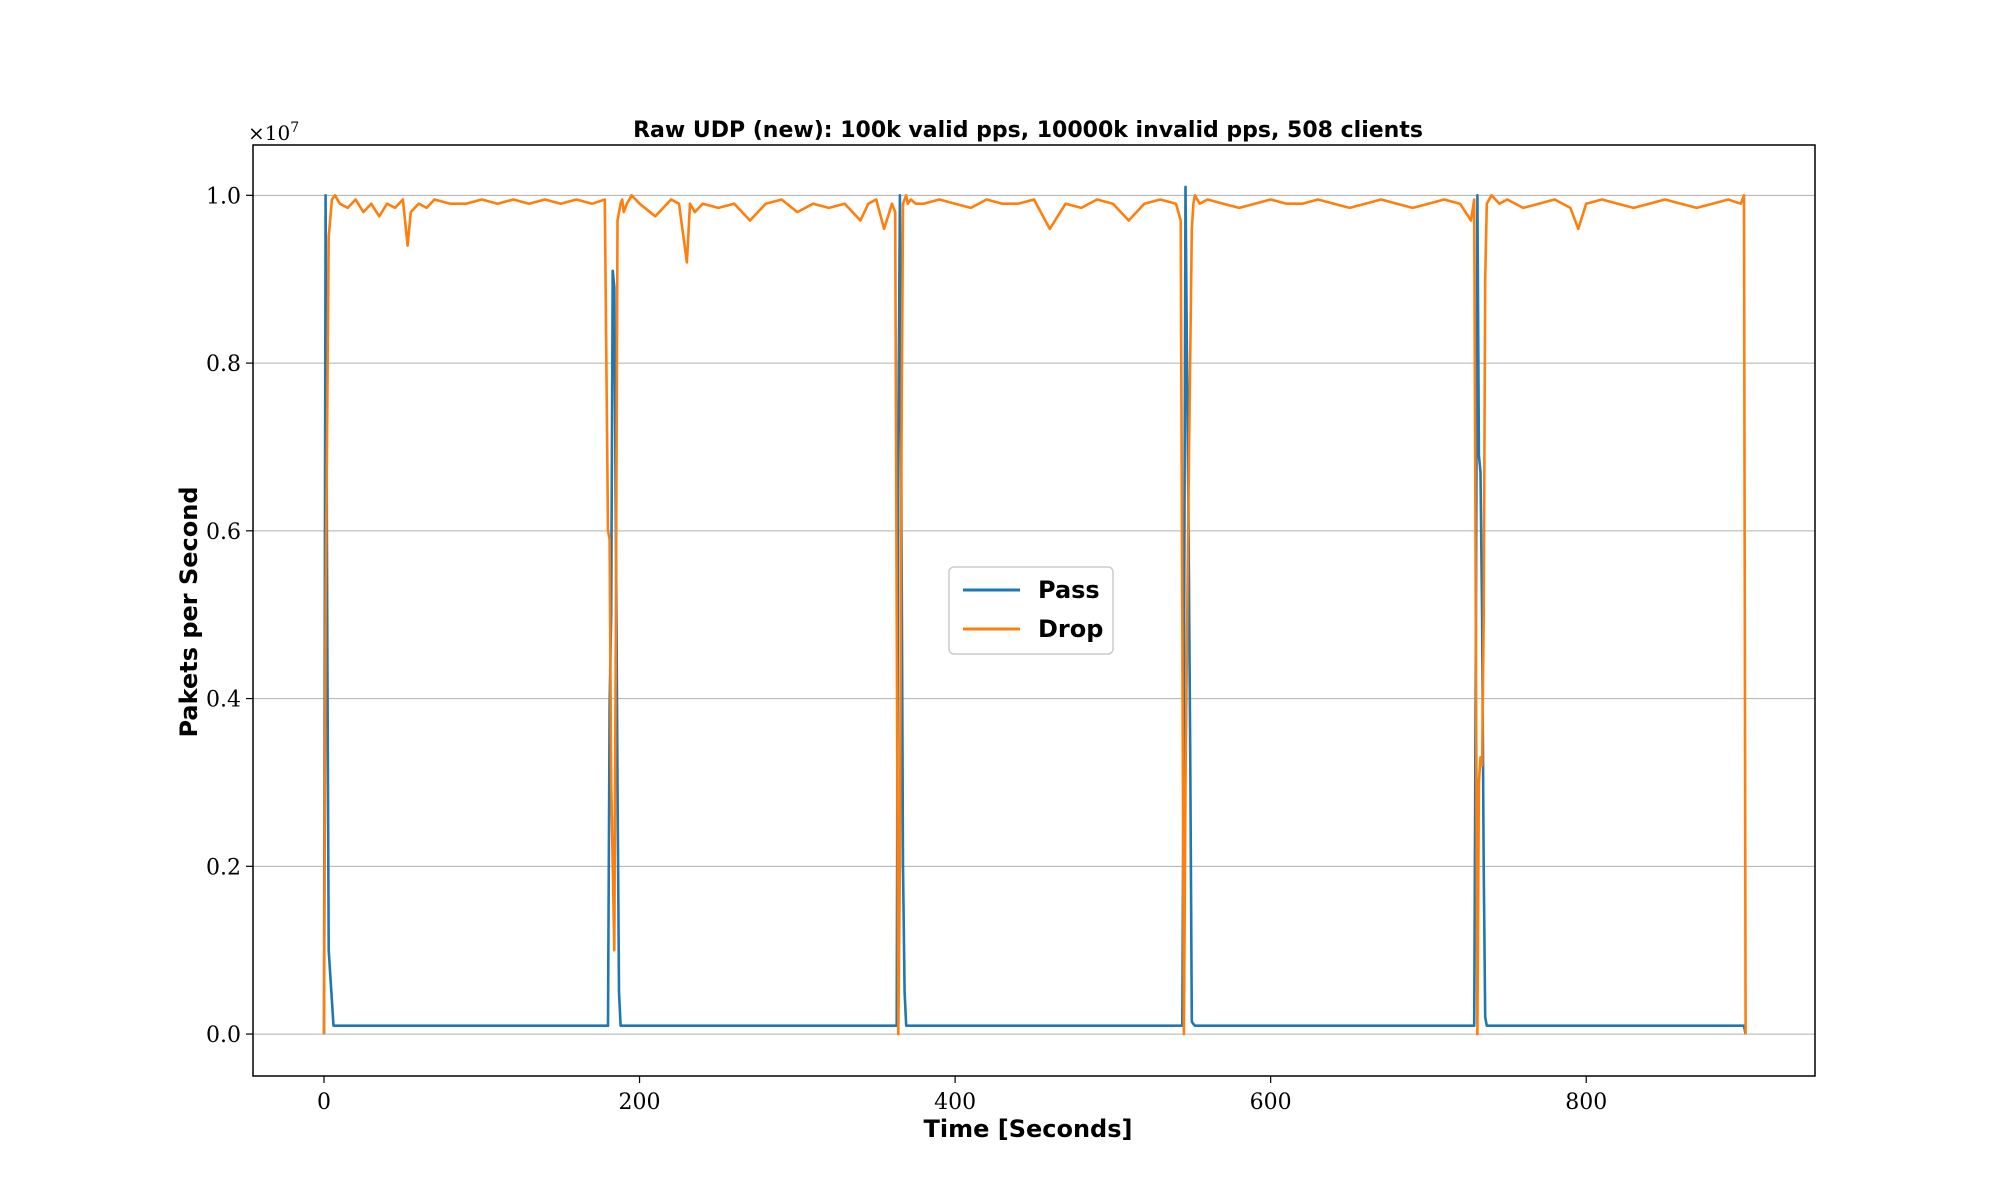 This screenshot has height=1200, width=2000. I want to click on legend-pass-label: Pass, so click(1069, 590).